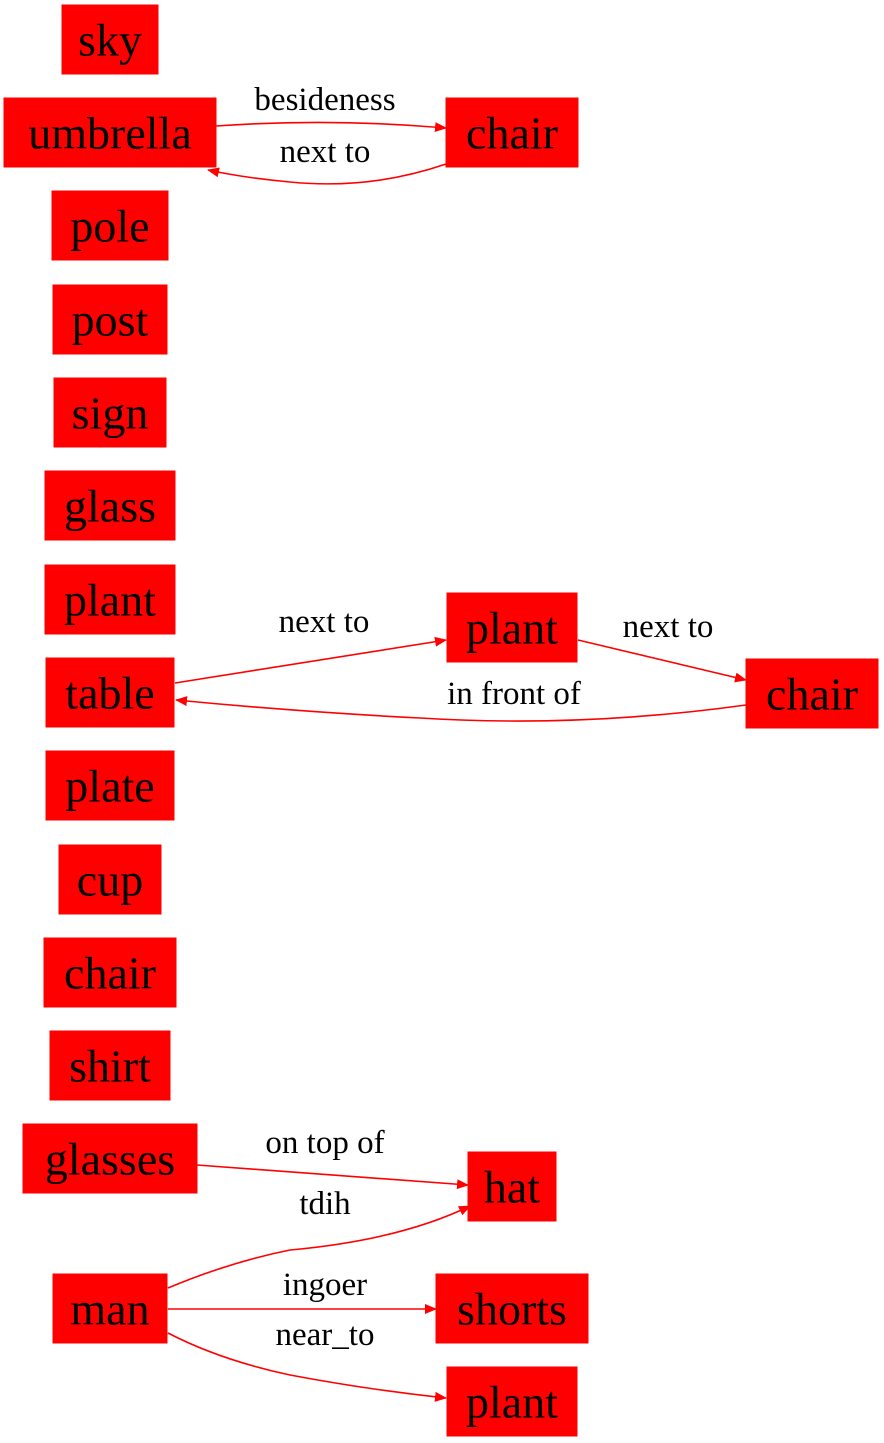  What do you see at coordinates (325, 1335) in the screenshot?
I see `edge-label-near-to: near_to` at bounding box center [325, 1335].